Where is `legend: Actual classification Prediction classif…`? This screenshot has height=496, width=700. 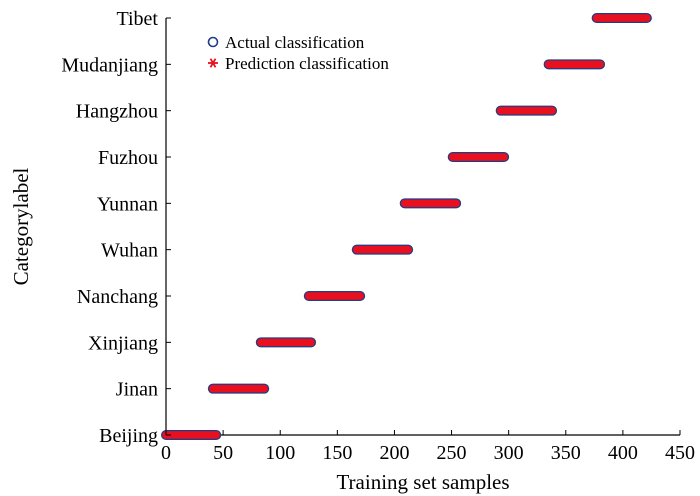 legend: Actual classification Prediction classif… is located at coordinates (298, 53).